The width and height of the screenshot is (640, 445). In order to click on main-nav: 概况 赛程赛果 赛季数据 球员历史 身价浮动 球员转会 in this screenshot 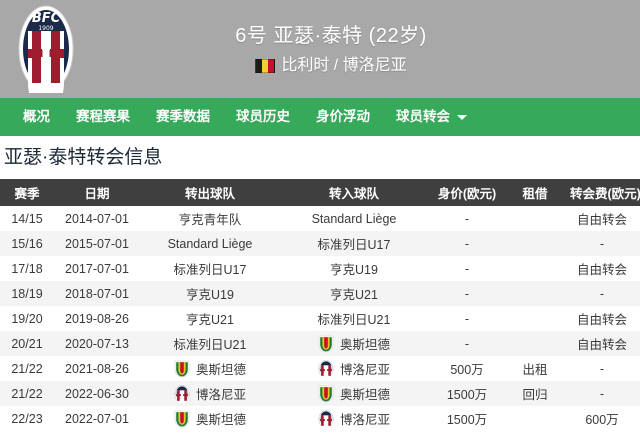, I will do `click(320, 117)`.